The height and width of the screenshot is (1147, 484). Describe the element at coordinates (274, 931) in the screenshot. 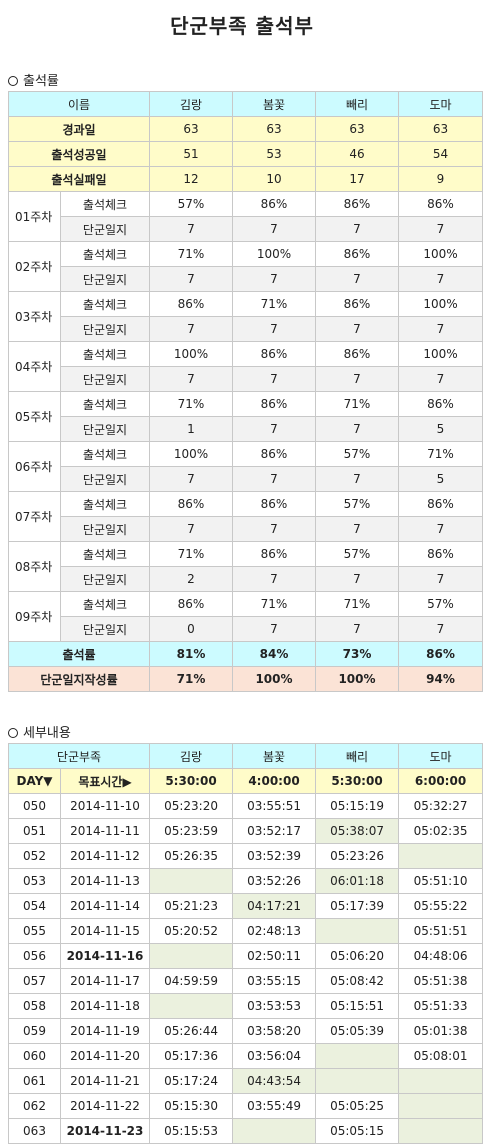

I see `time-cell: 02:48:13` at that location.